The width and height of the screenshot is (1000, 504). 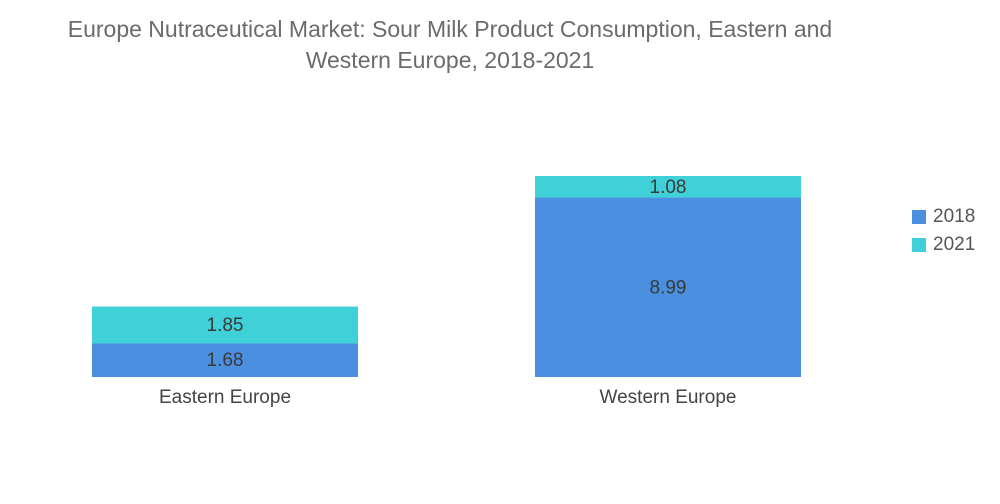 I want to click on bar-2021-western-europe, so click(x=668, y=187).